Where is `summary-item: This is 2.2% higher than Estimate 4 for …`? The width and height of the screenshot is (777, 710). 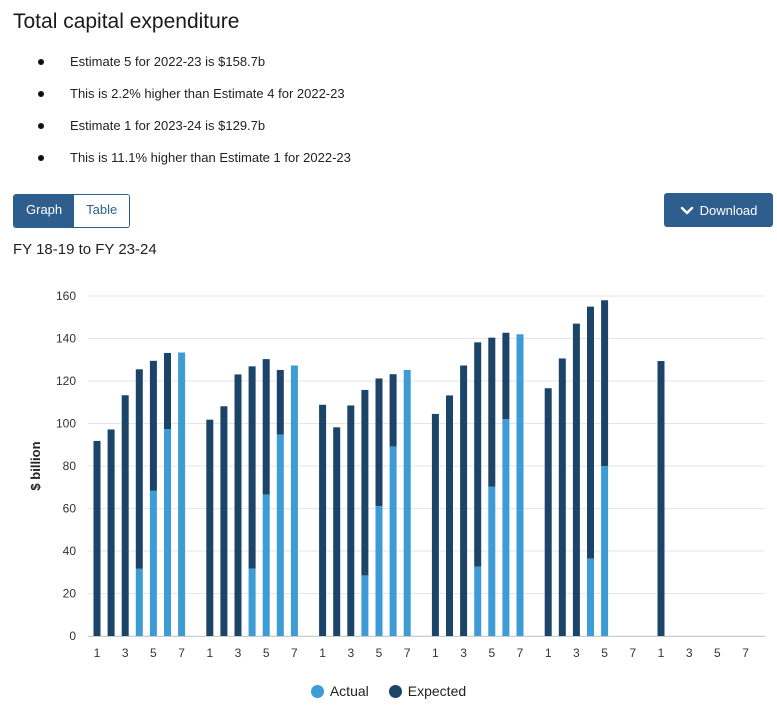
summary-item: This is 2.2% higher than Estimate 4 for … is located at coordinates (194, 100).